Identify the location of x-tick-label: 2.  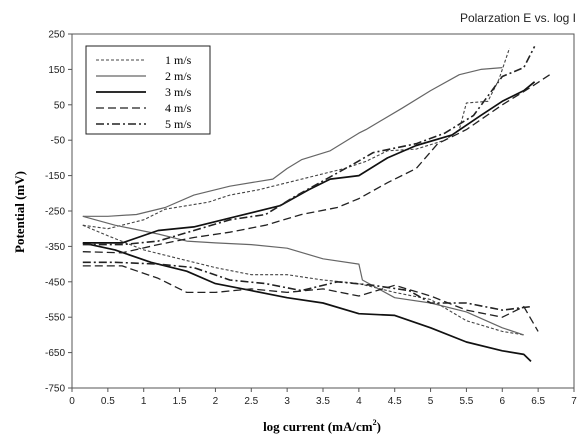
(216, 401).